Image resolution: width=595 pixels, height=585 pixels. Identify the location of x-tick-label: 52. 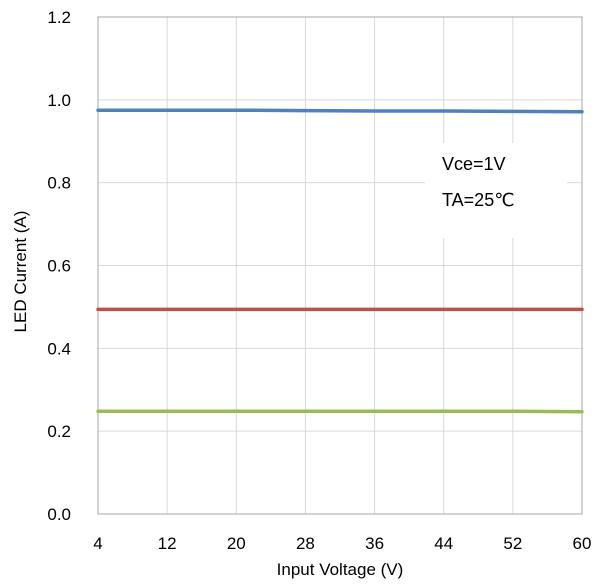
(512, 543).